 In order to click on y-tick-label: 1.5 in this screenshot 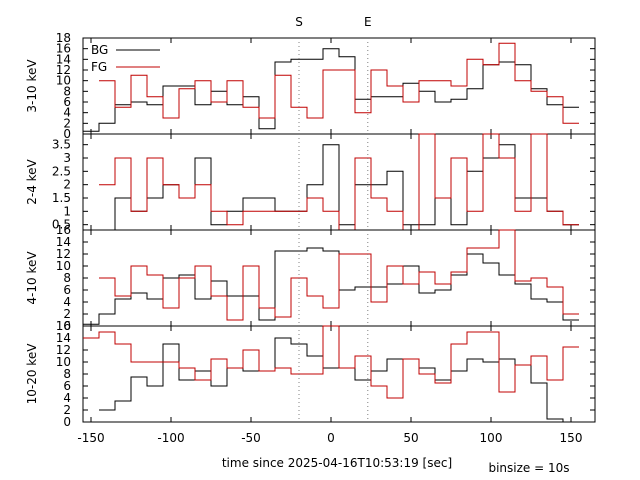, I will do `click(61, 198)`.